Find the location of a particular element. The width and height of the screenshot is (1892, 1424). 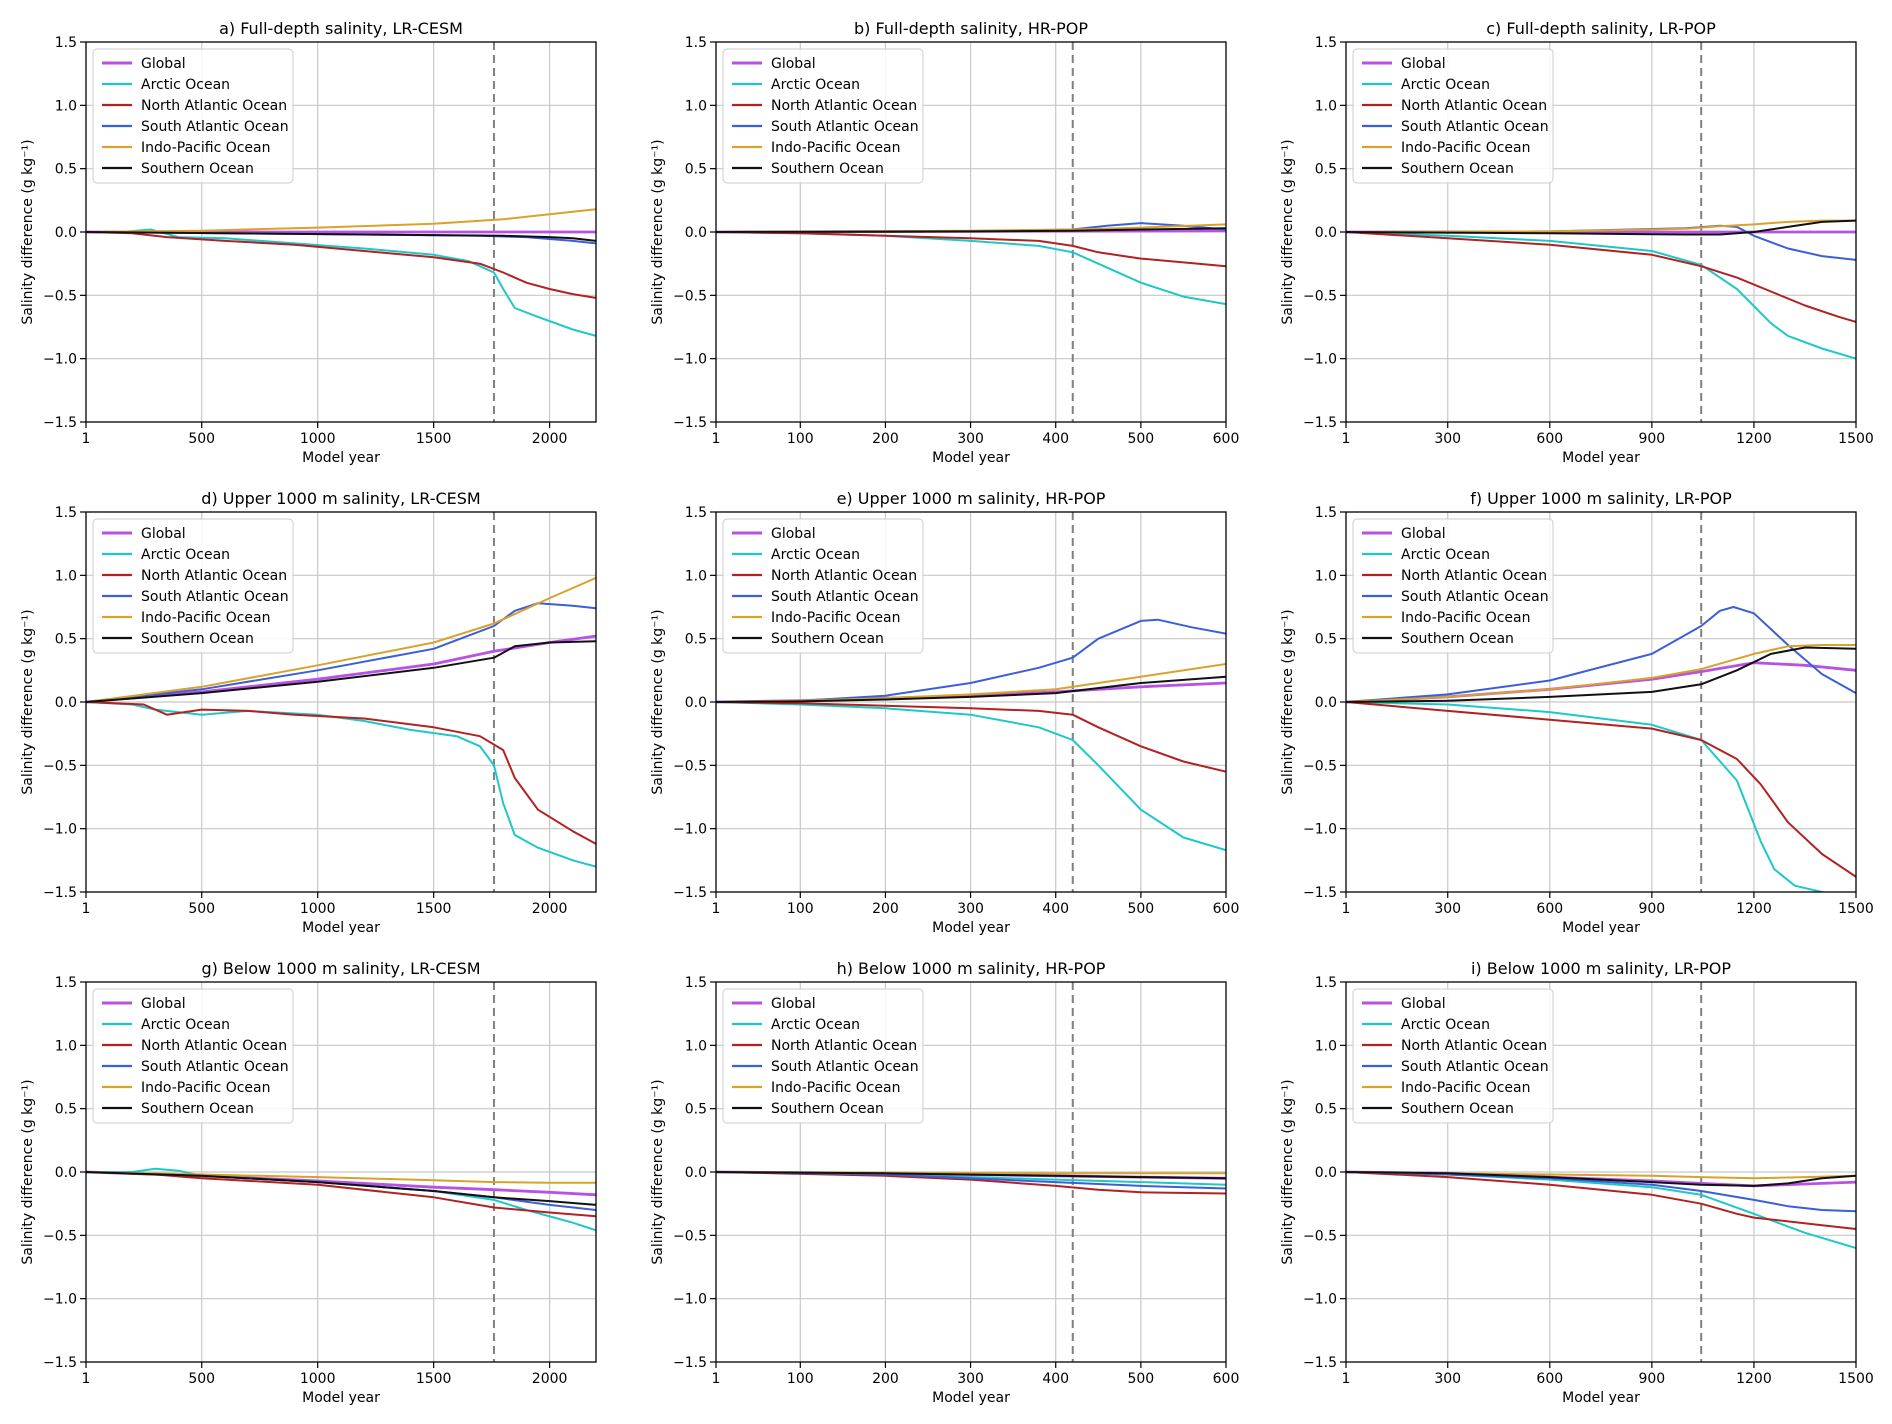

panel-title: d) Upper 1000 m salinity, LR-CESM is located at coordinates (340, 498).